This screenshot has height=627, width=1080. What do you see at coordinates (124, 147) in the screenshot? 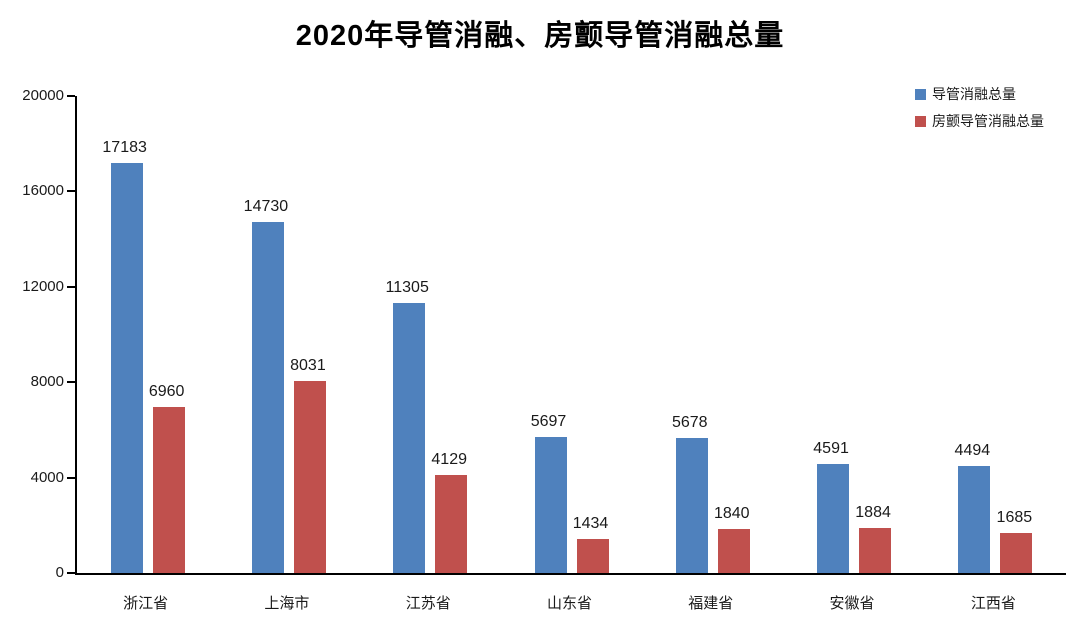
I see `bar-value-label: 17183` at bounding box center [124, 147].